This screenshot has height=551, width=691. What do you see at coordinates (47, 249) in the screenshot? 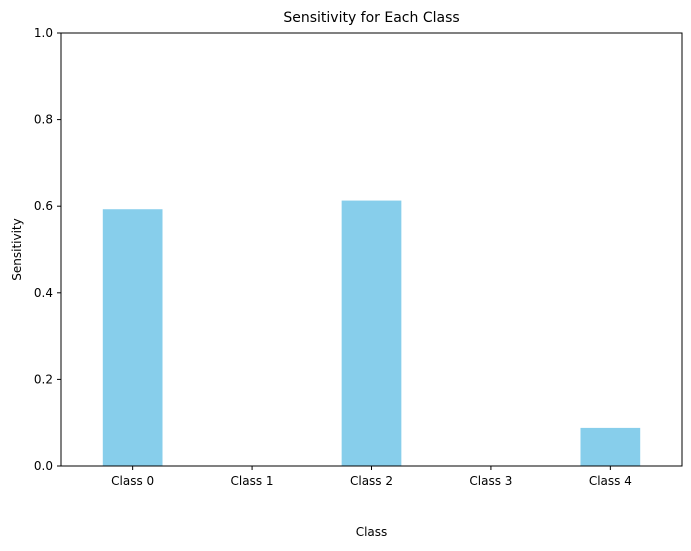
I see `y-axis: 0.0 0.2 0.4 0.6 0.8 1.0` at bounding box center [47, 249].